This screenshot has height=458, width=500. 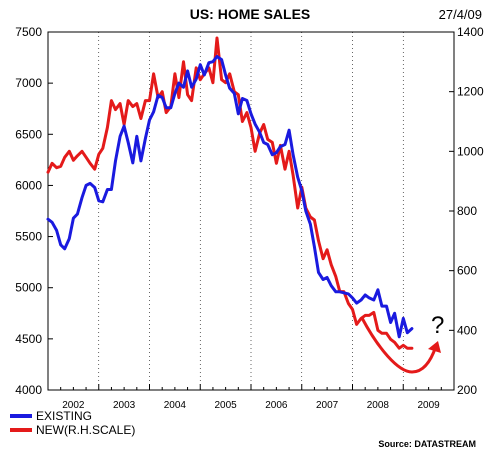 What do you see at coordinates (175, 405) in the screenshot?
I see `x-tick-label: 2004` at bounding box center [175, 405].